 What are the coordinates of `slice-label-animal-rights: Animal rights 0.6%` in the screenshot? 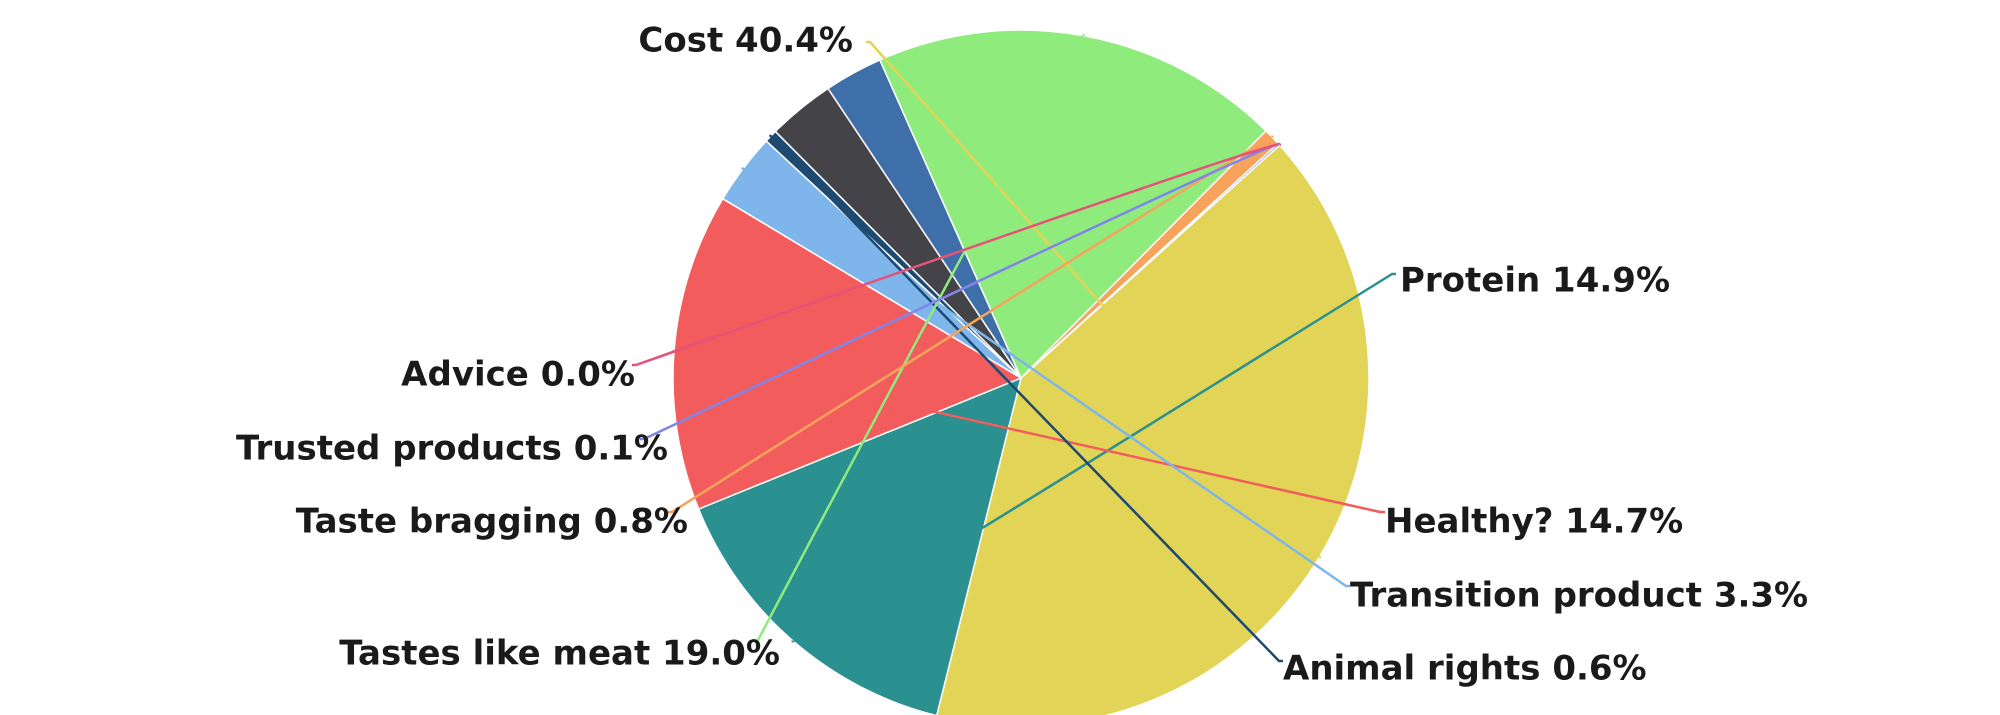 It's located at (1465, 669).